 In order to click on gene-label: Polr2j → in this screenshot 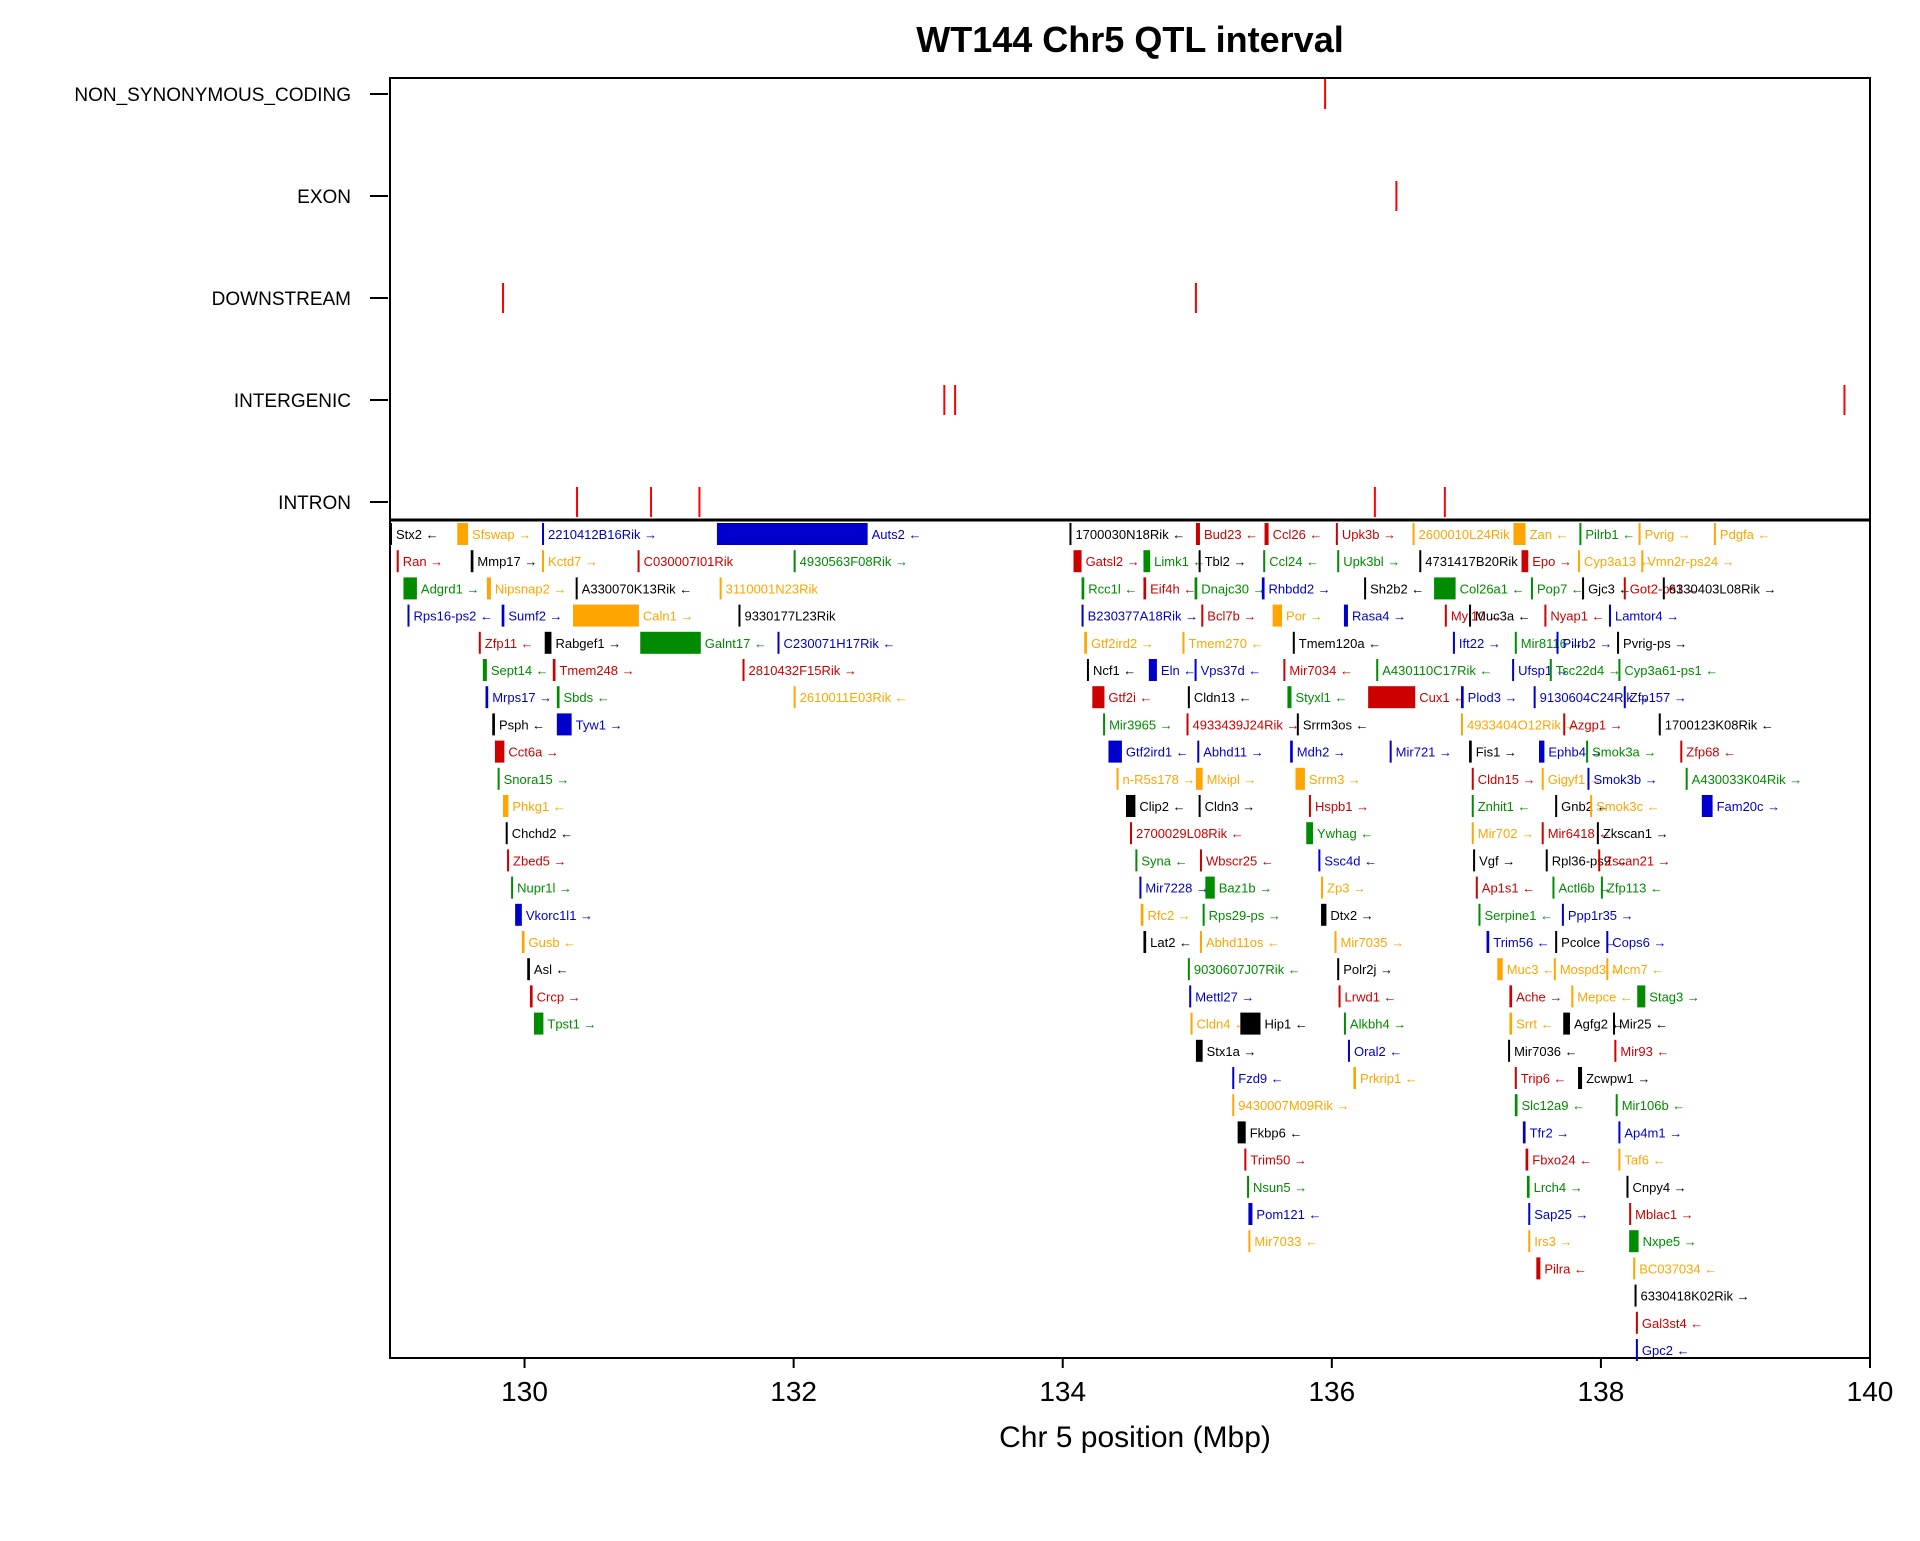, I will do `click(1368, 969)`.